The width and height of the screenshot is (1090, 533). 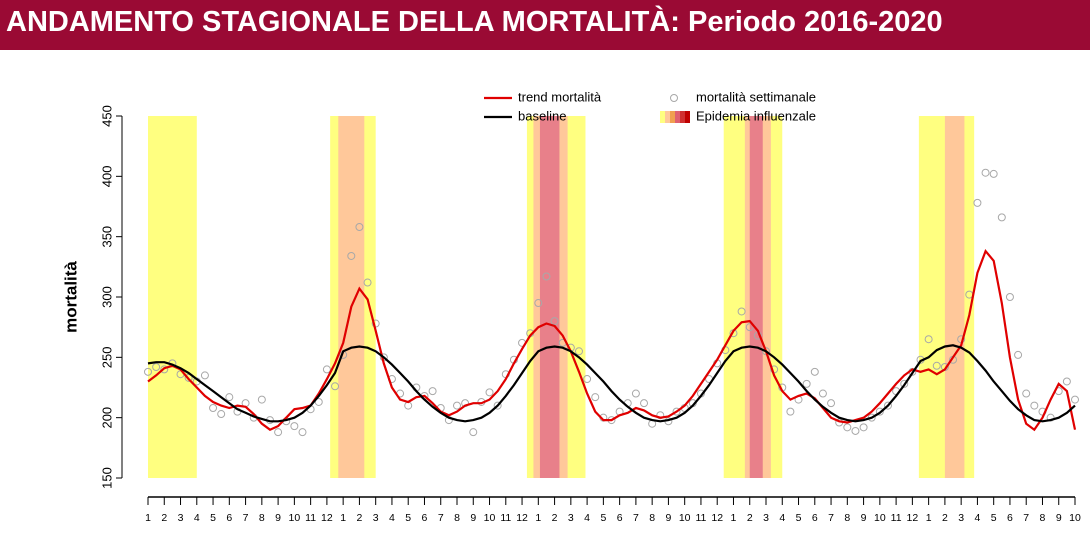 I want to click on y-tick-label: 200, so click(x=106, y=418).